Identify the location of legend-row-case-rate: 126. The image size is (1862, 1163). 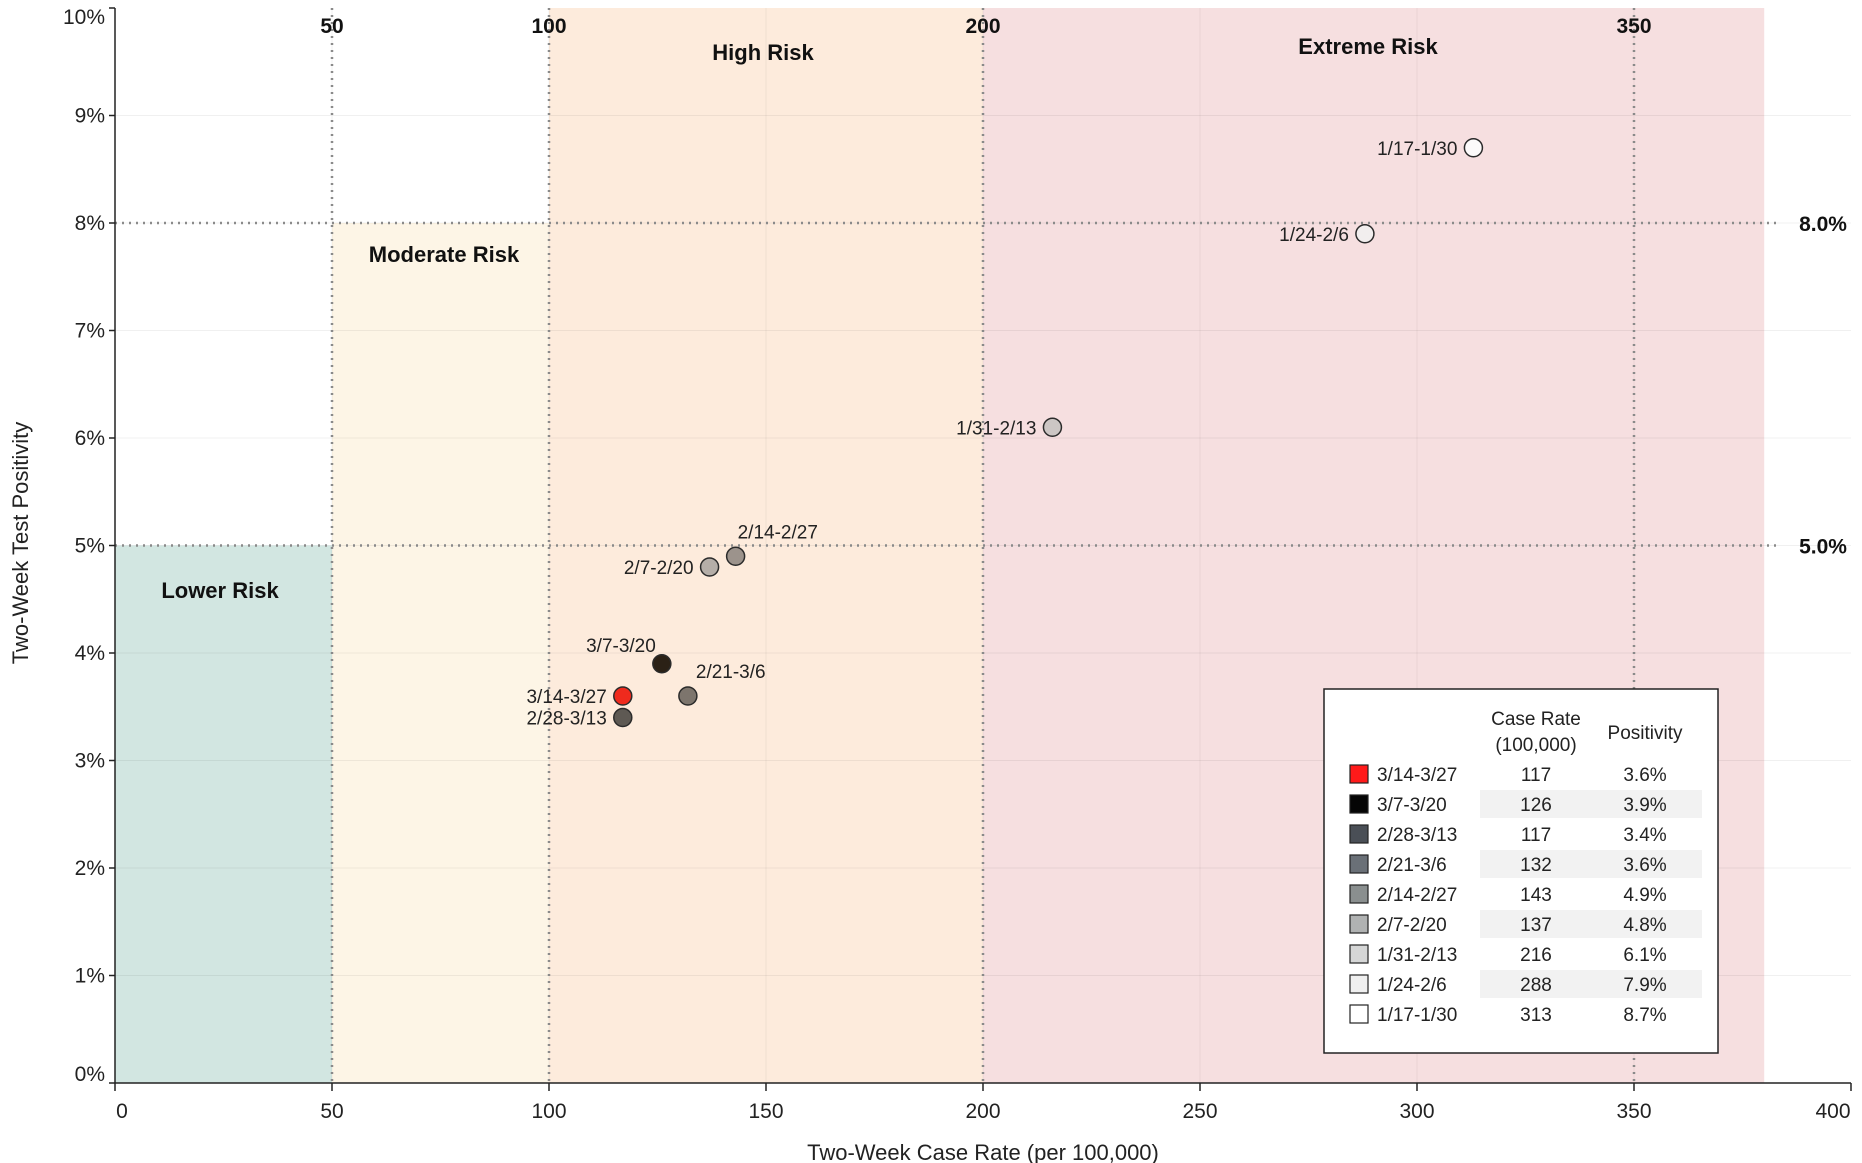
(1536, 805).